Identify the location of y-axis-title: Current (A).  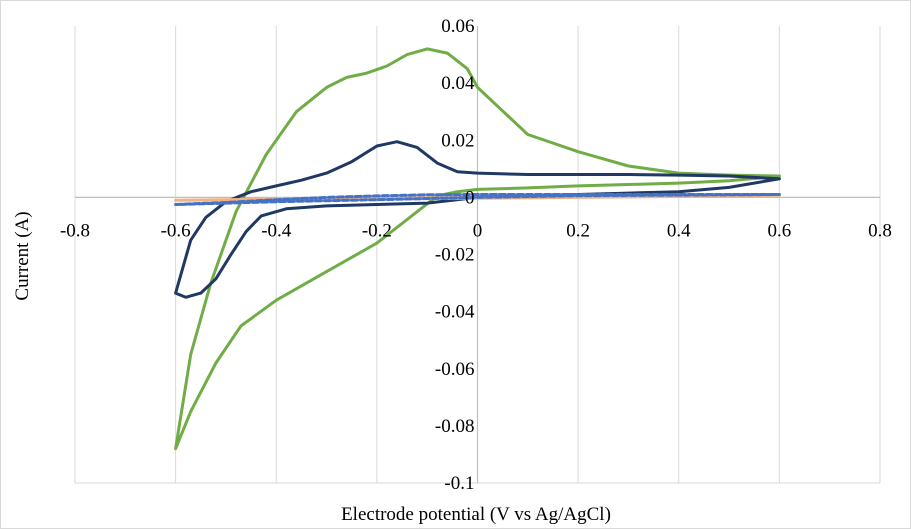
(22, 255).